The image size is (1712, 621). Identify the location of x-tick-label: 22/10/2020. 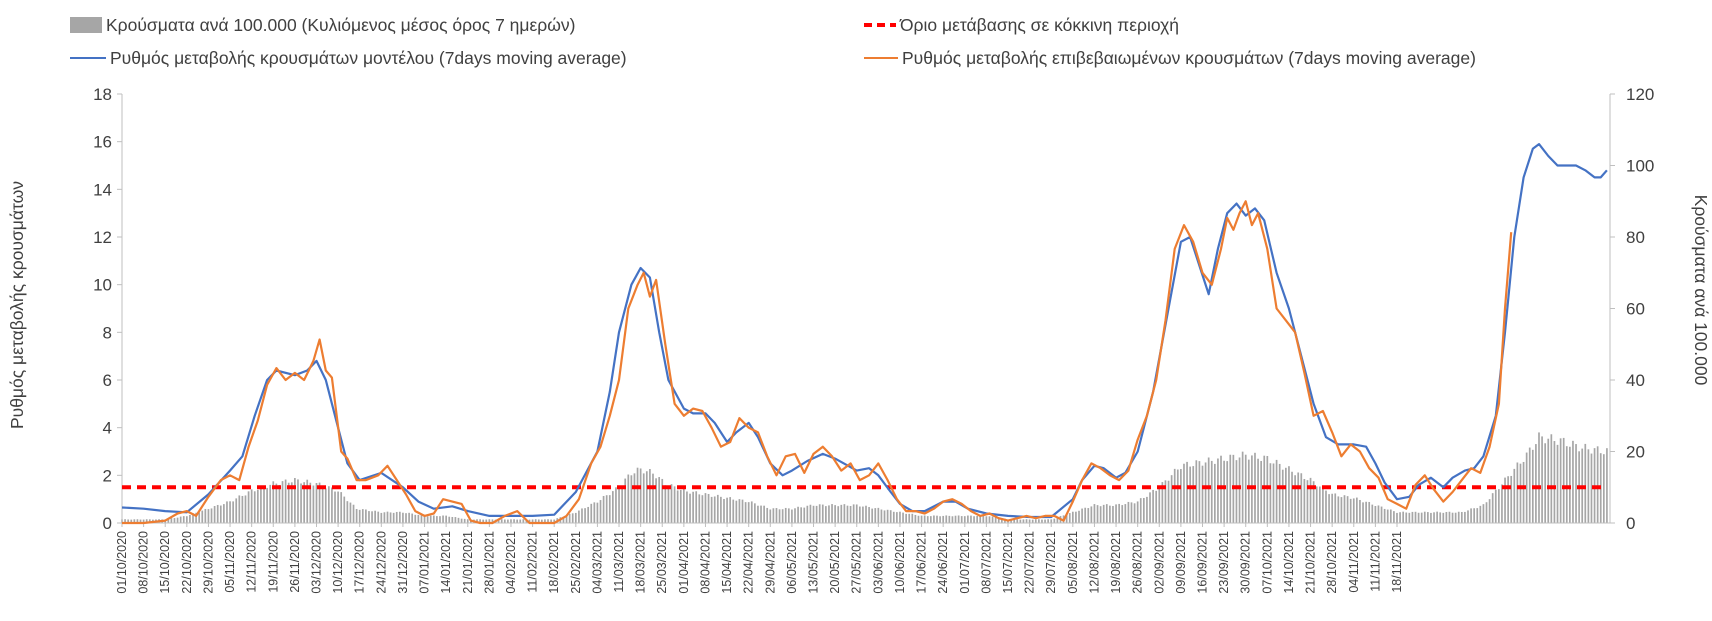
(187, 562).